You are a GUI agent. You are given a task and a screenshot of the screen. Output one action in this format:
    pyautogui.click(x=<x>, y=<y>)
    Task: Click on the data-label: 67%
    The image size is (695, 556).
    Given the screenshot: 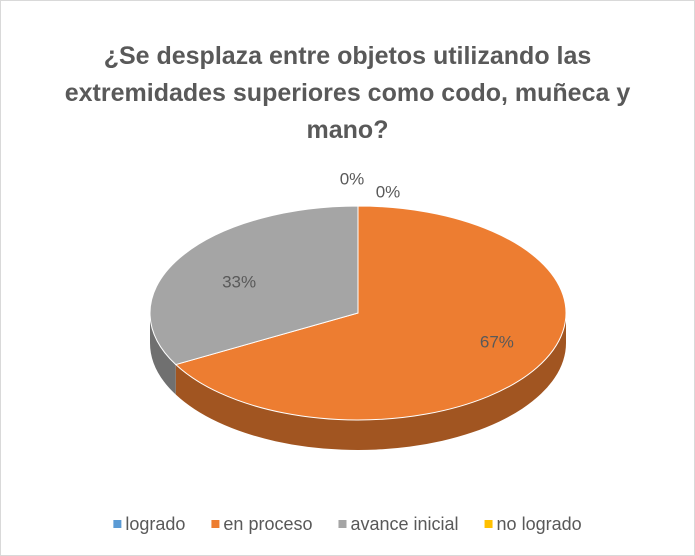 What is the action you would take?
    pyautogui.click(x=497, y=341)
    